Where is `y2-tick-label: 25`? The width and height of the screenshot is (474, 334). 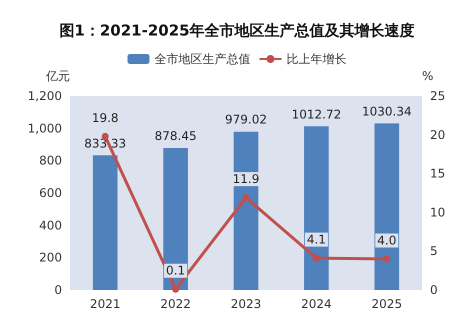
y2-tick-label: 25 is located at coordinates (438, 96).